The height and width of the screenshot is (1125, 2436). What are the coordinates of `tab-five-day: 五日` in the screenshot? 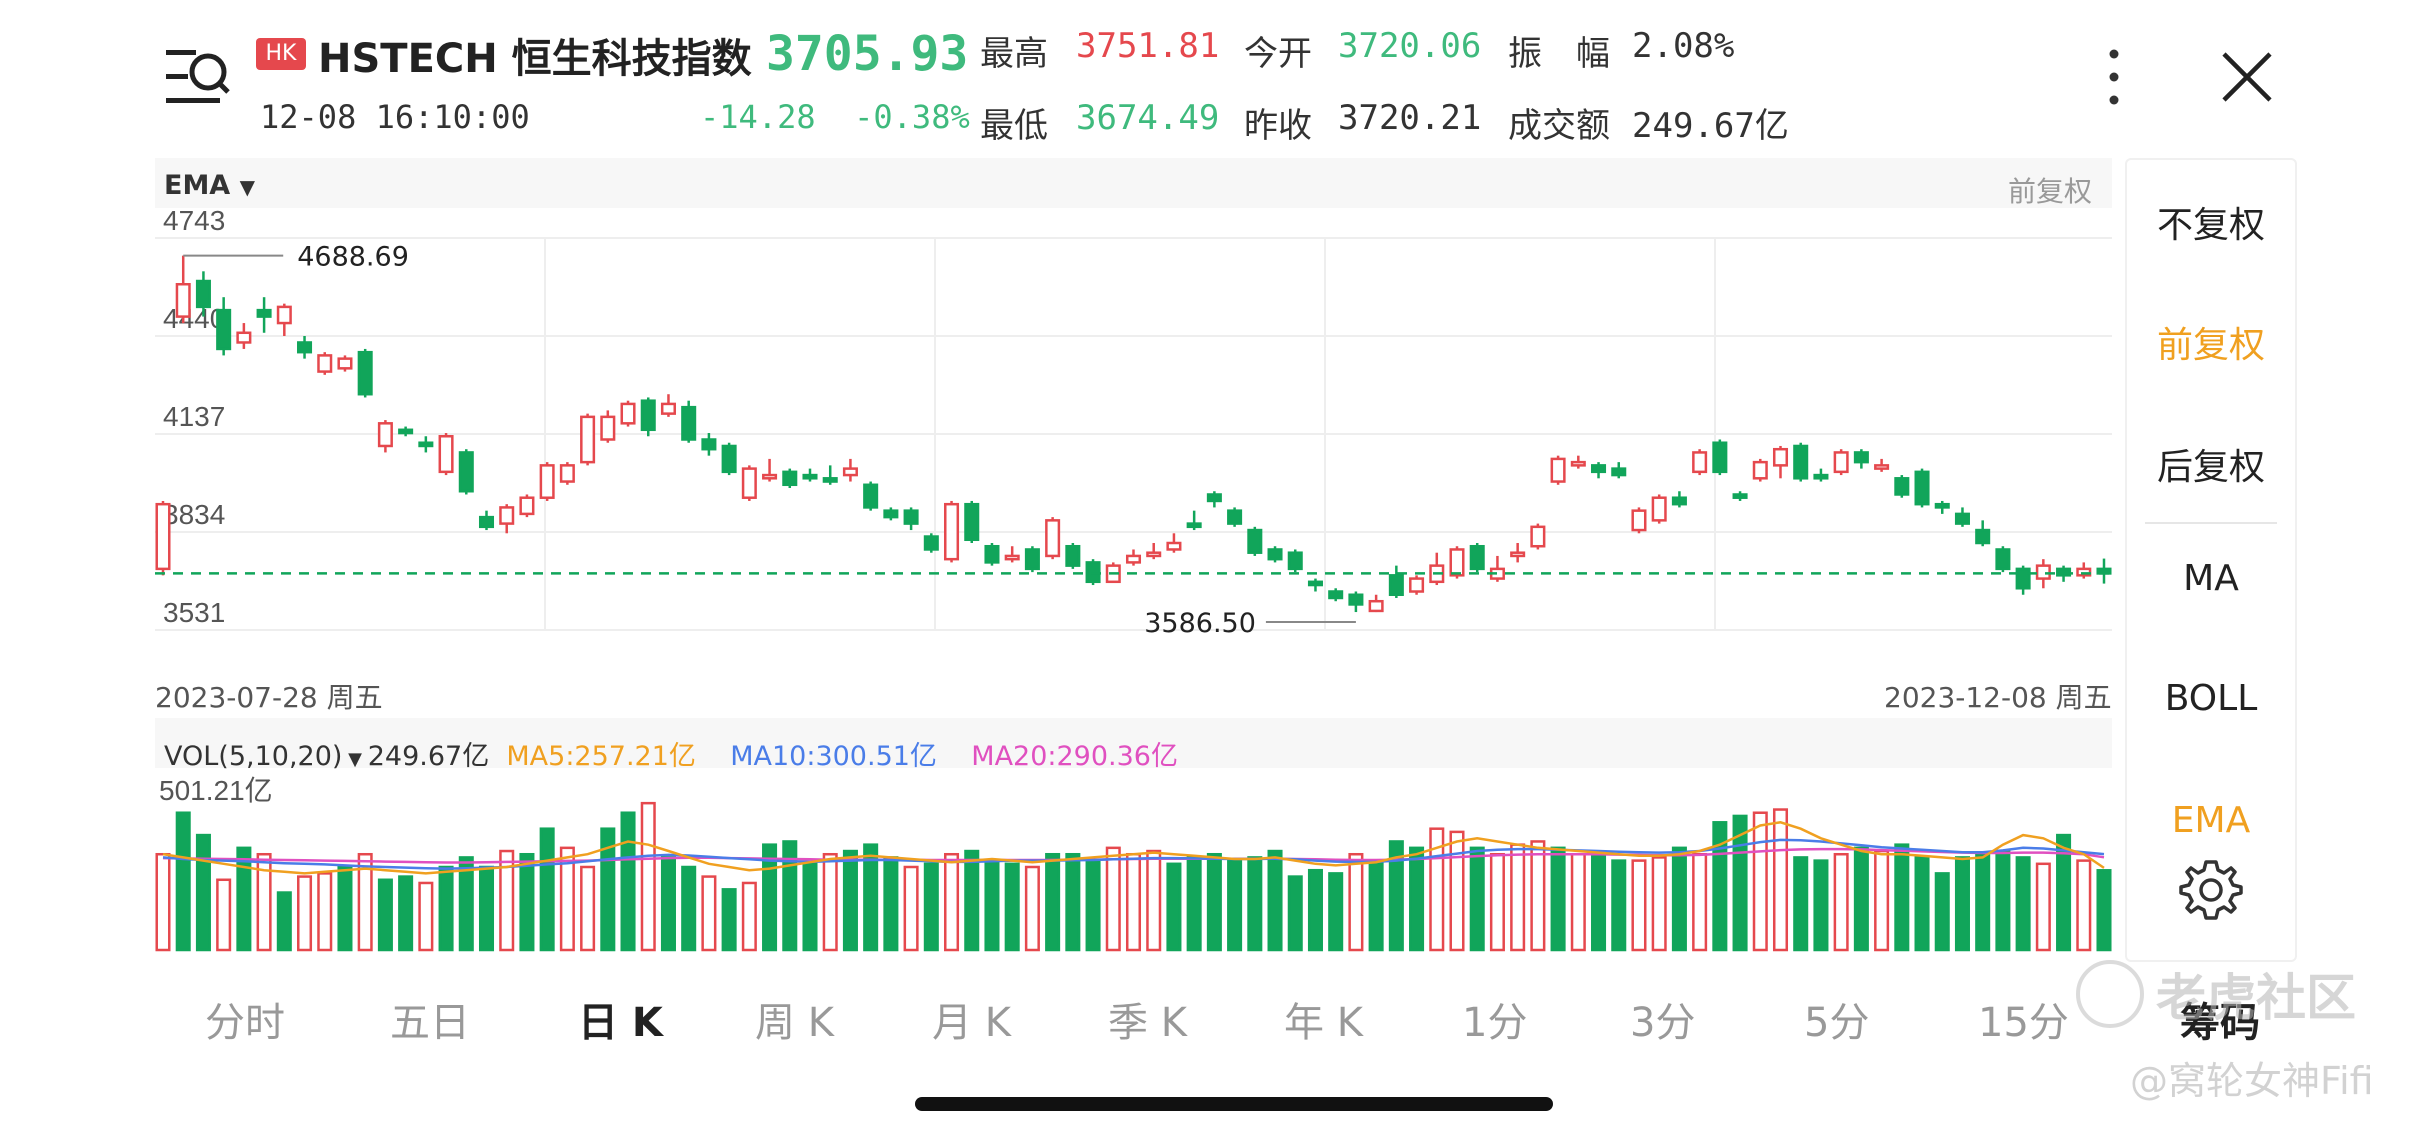 It's located at (430, 1023).